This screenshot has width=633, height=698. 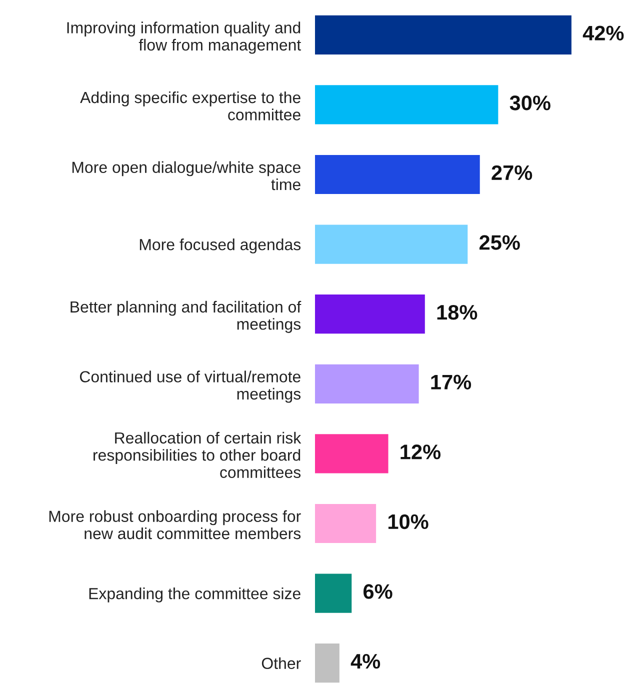 What do you see at coordinates (186, 316) in the screenshot?
I see `y-tick-label: Better planning and facilitation of meetings` at bounding box center [186, 316].